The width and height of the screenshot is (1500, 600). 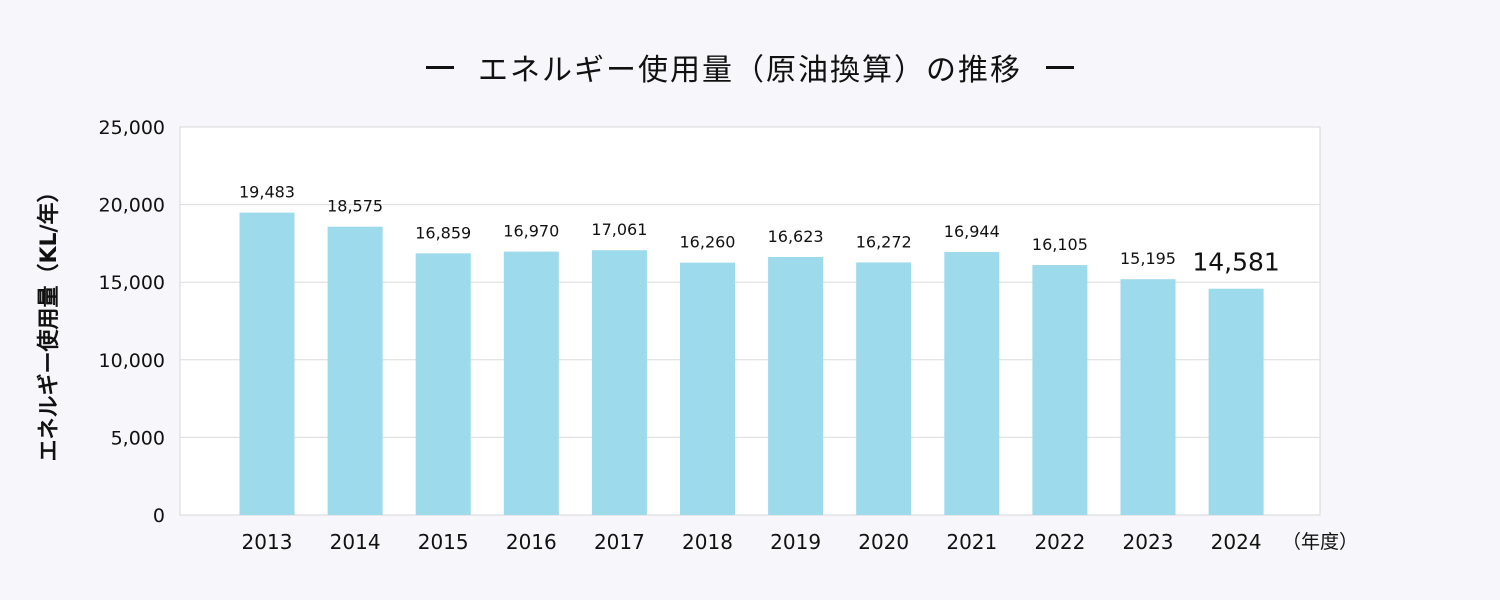 I want to click on y-tick-label: 15,000, so click(x=132, y=283).